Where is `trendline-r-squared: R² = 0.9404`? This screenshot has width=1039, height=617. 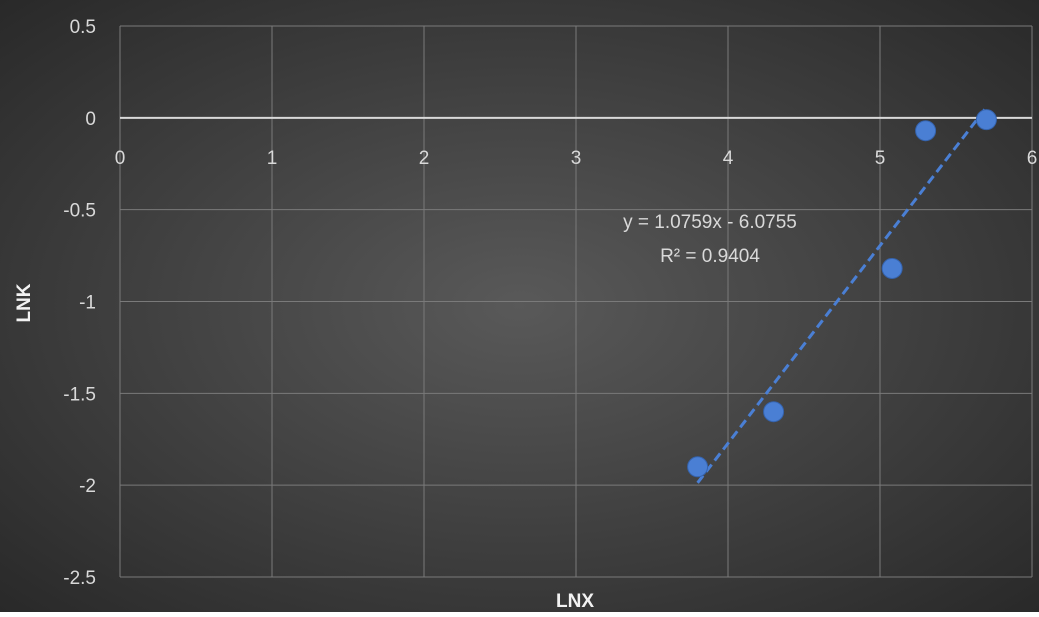 trendline-r-squared: R² = 0.9404 is located at coordinates (710, 256).